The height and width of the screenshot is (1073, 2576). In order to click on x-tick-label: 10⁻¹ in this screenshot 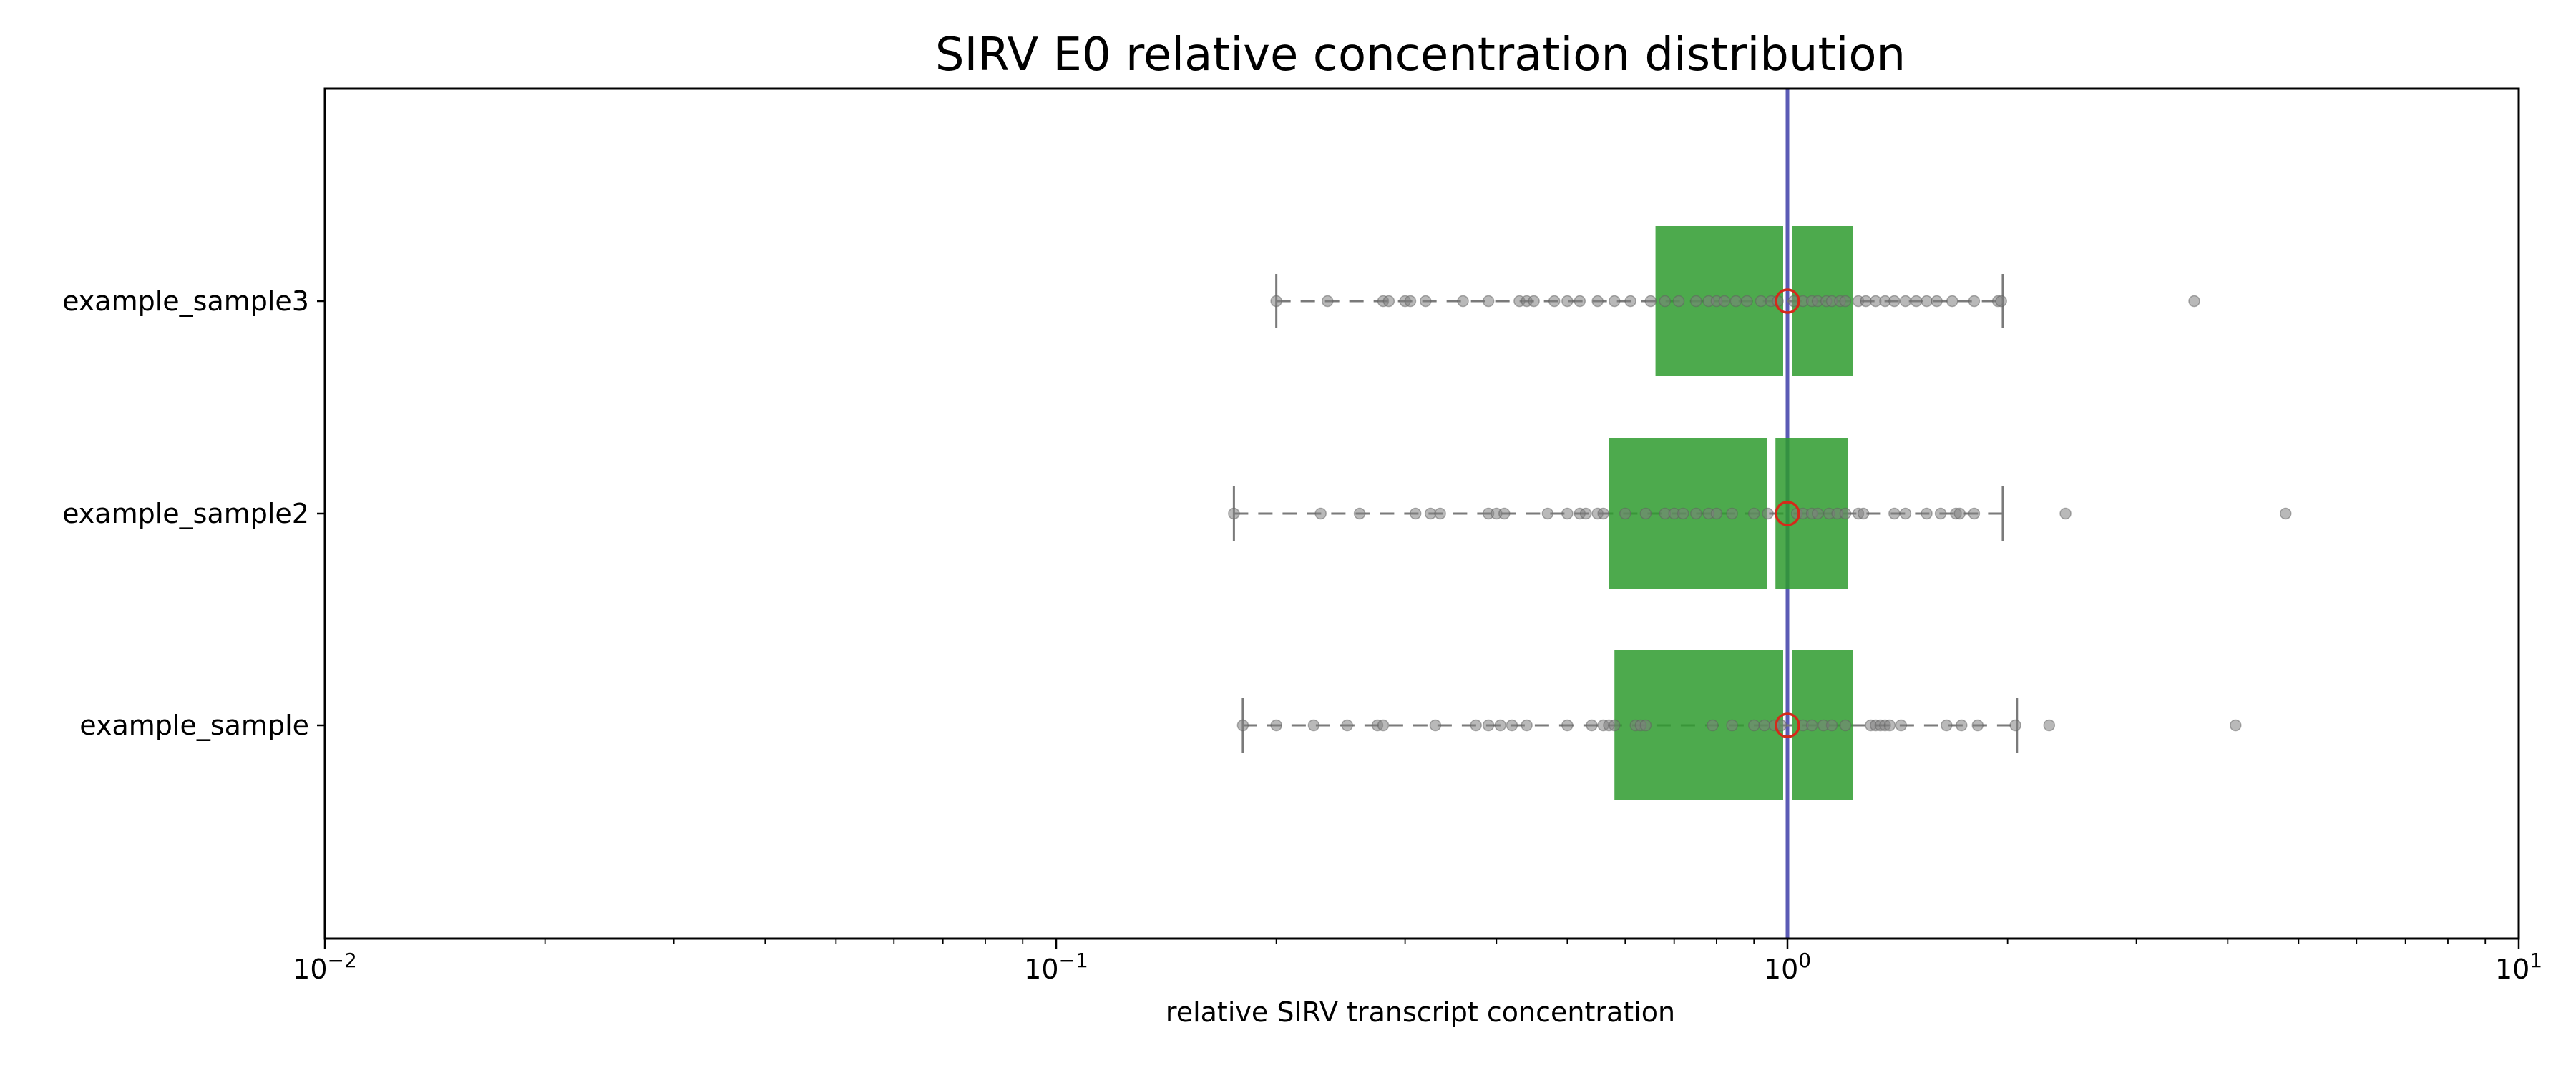, I will do `click(1056, 967)`.